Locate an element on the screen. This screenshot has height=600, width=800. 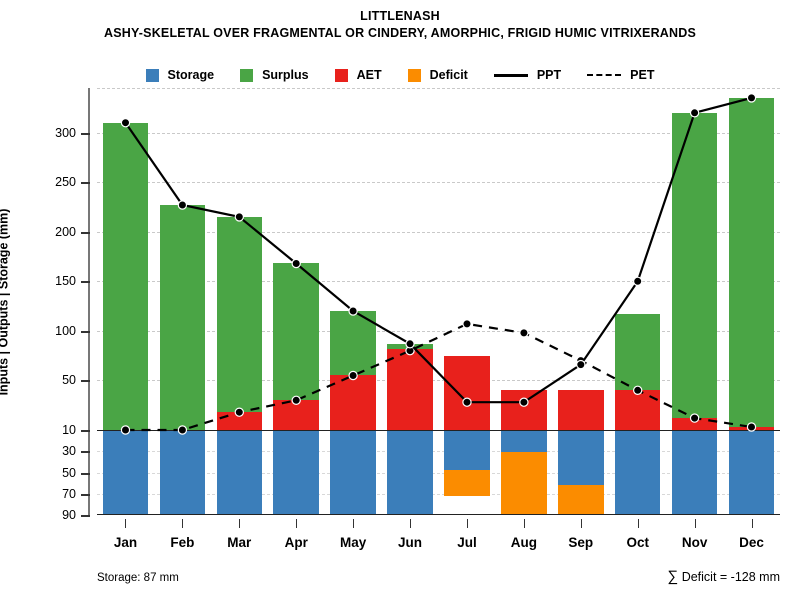
bar-aet-jun is located at coordinates (410, 389).